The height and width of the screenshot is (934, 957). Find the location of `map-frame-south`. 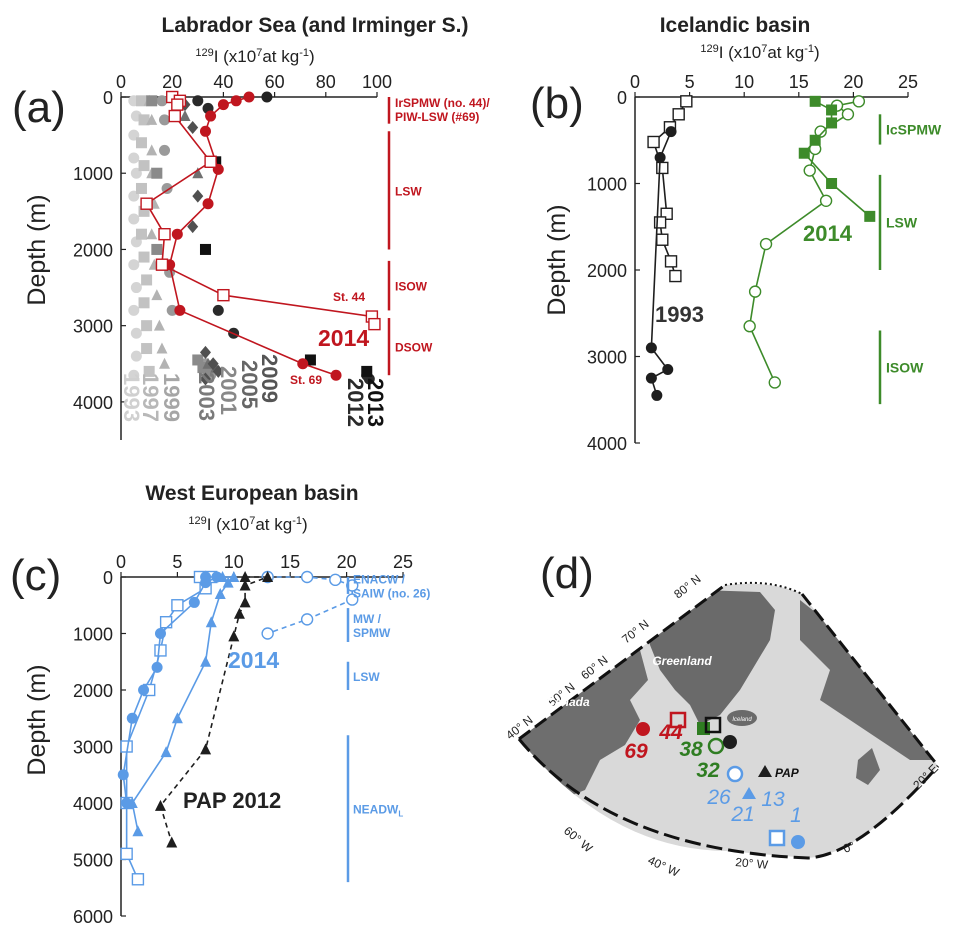

map-frame-south is located at coordinates (728, 799).